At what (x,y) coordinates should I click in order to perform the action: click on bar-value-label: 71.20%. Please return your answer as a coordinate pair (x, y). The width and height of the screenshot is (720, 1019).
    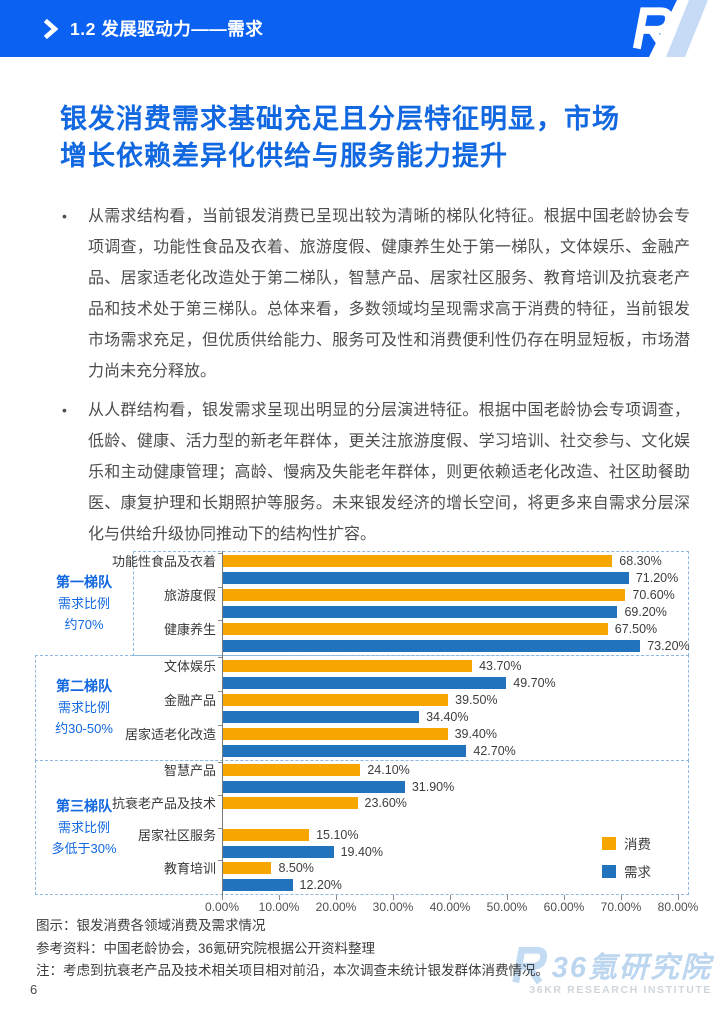
    Looking at the image, I should click on (657, 578).